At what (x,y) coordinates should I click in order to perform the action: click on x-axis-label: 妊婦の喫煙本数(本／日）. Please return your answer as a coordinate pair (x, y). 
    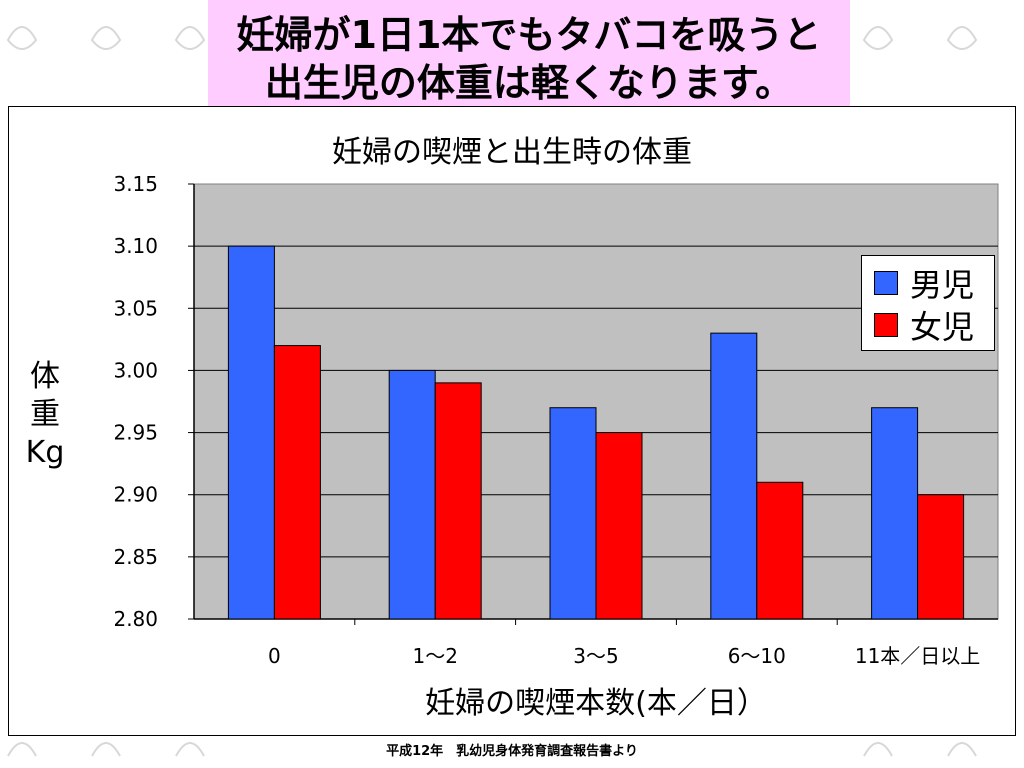
    Looking at the image, I should click on (596, 703).